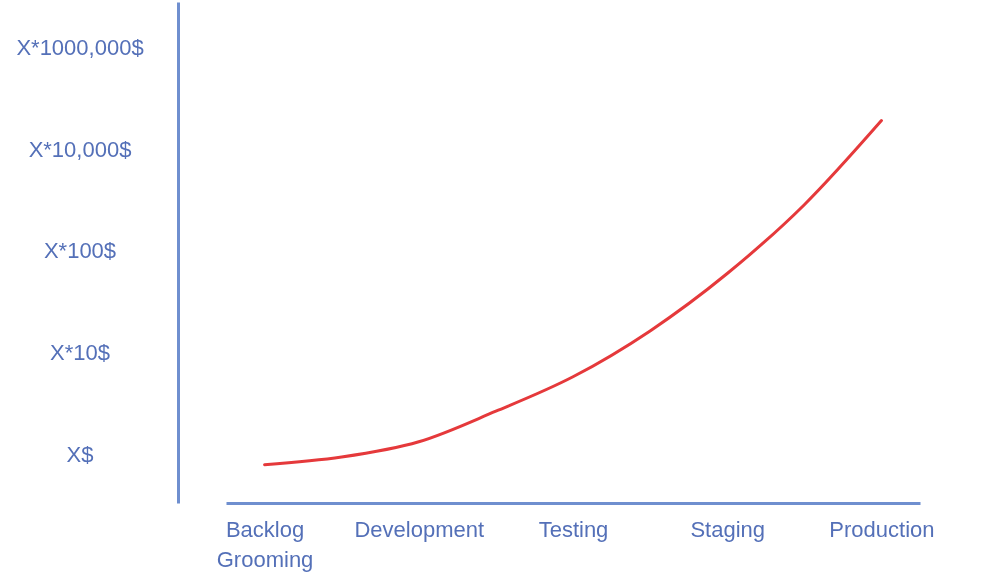  What do you see at coordinates (728, 529) in the screenshot?
I see `x-tick-label: Staging` at bounding box center [728, 529].